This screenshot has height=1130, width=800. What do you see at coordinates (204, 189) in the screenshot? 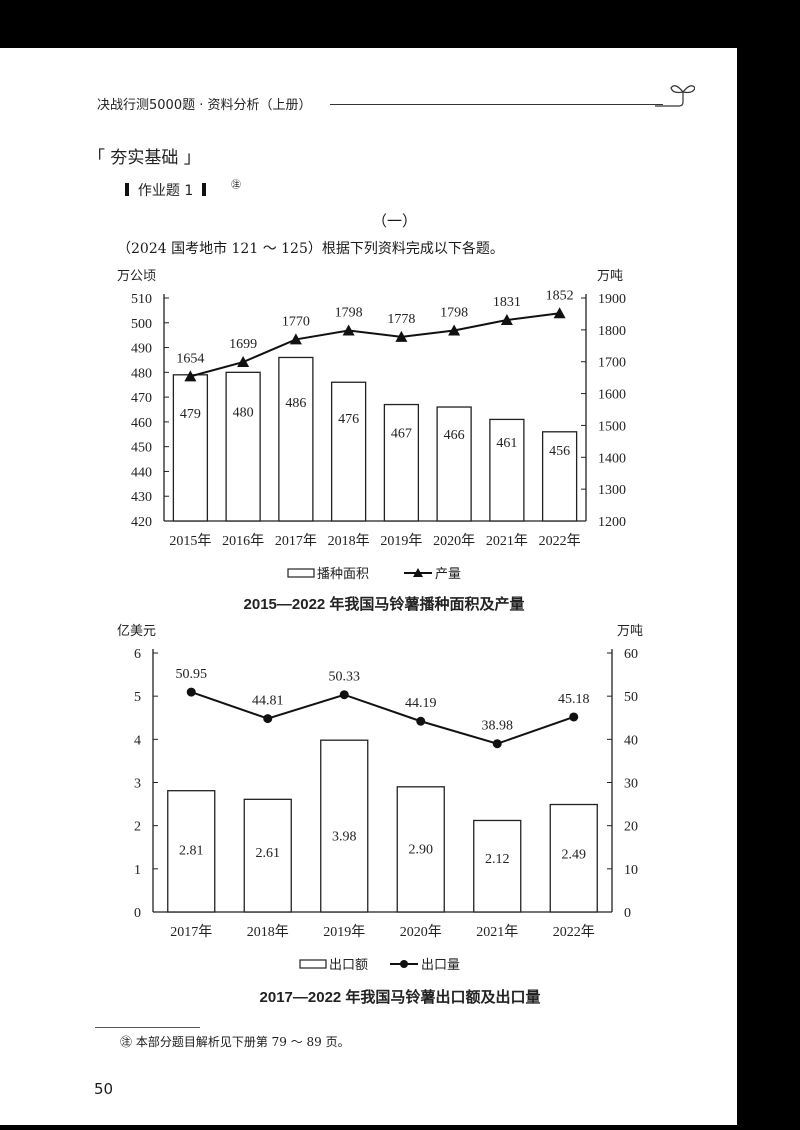
I see `bracket-bar-right` at bounding box center [204, 189].